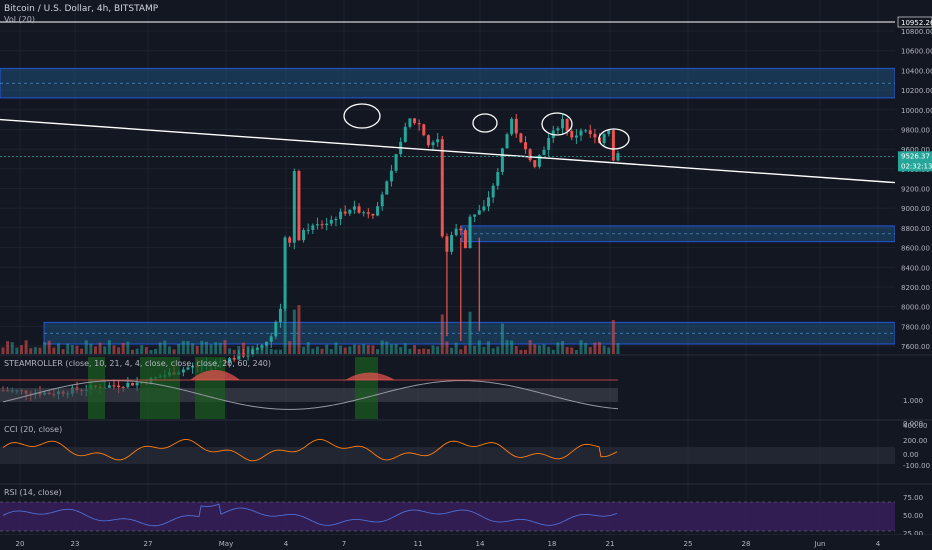 Image resolution: width=932 pixels, height=550 pixels. What do you see at coordinates (915, 441) in the screenshot?
I see `cci-tick: 200.00` at bounding box center [915, 441].